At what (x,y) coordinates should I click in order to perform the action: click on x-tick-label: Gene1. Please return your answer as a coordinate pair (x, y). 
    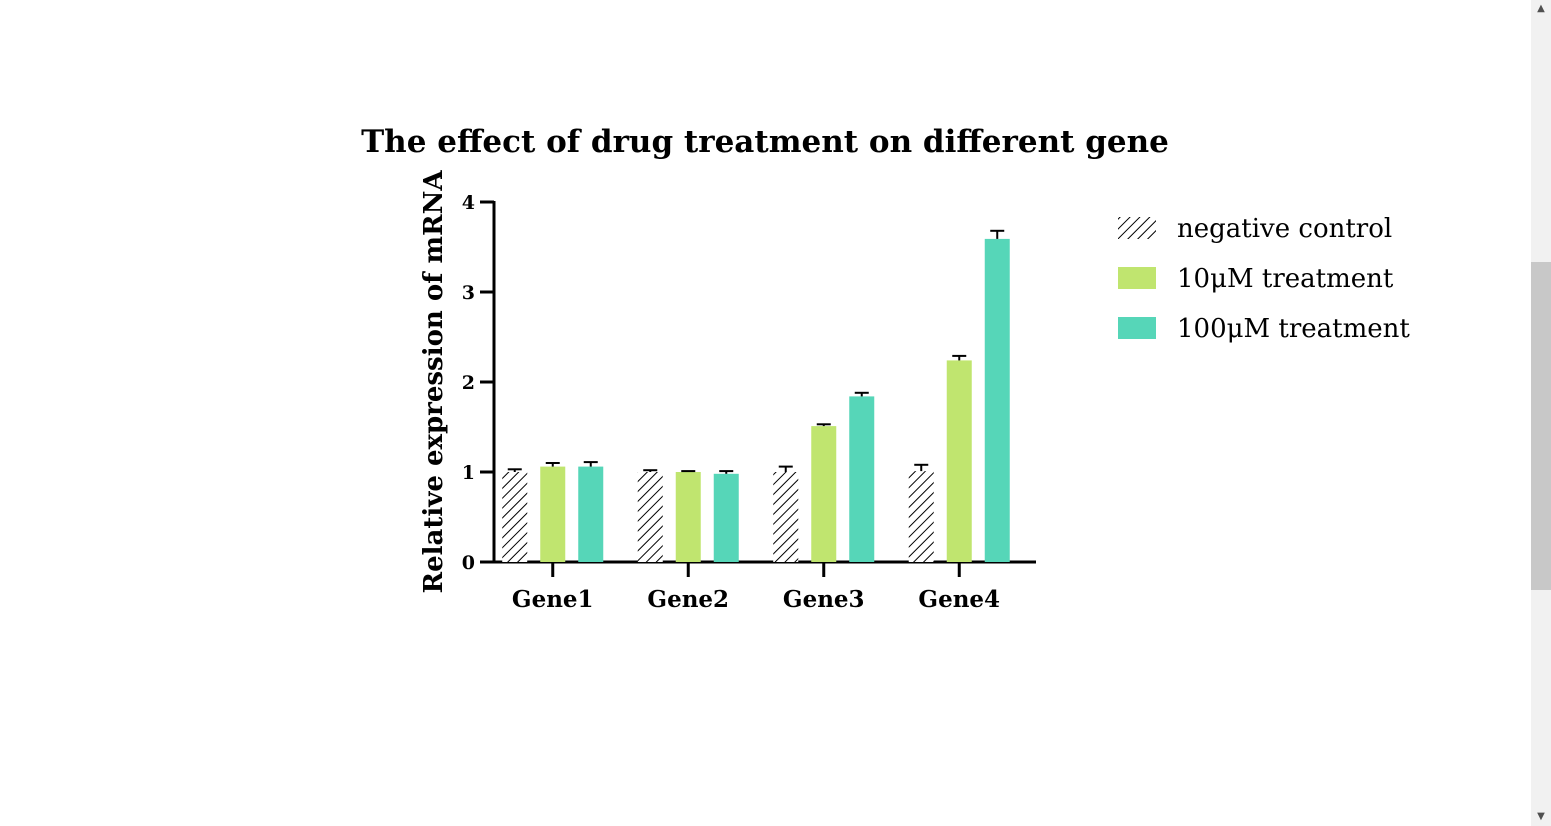
    Looking at the image, I should click on (553, 599).